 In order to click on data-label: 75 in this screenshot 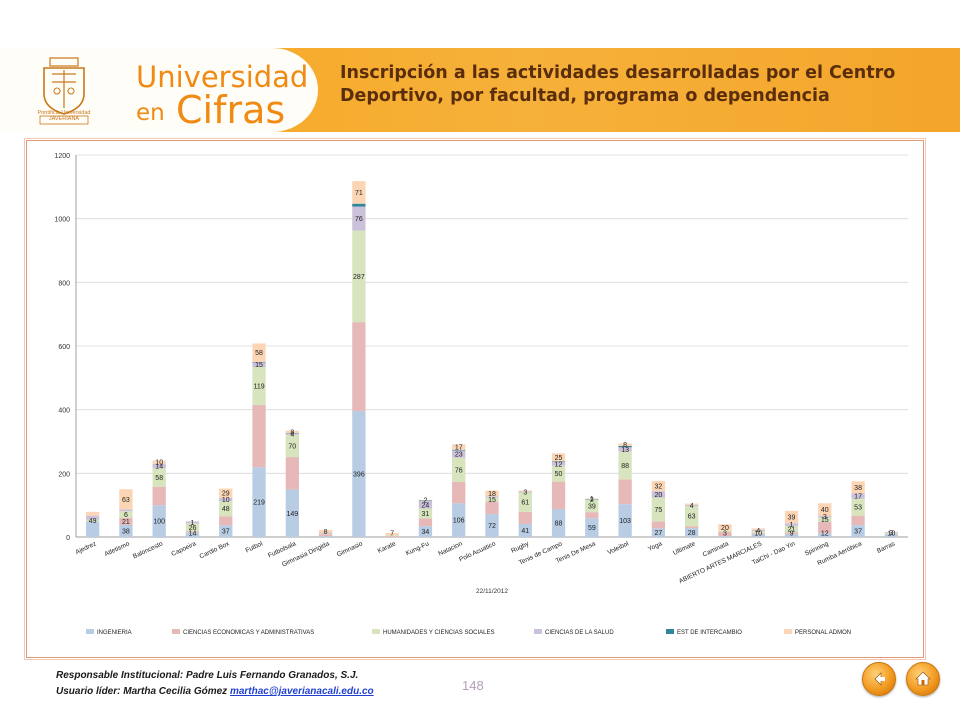, I will do `click(659, 510)`.